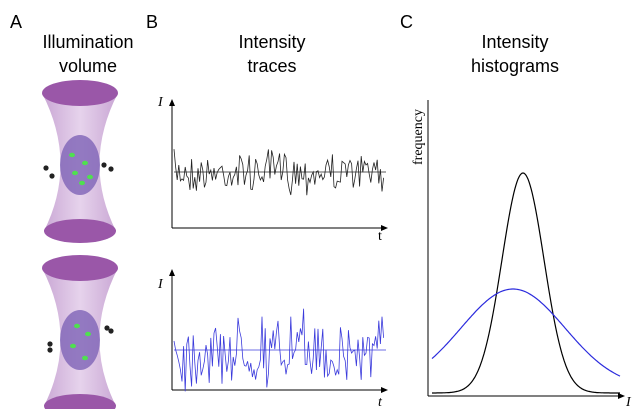  I want to click on panel-letter: A, so click(16, 22).